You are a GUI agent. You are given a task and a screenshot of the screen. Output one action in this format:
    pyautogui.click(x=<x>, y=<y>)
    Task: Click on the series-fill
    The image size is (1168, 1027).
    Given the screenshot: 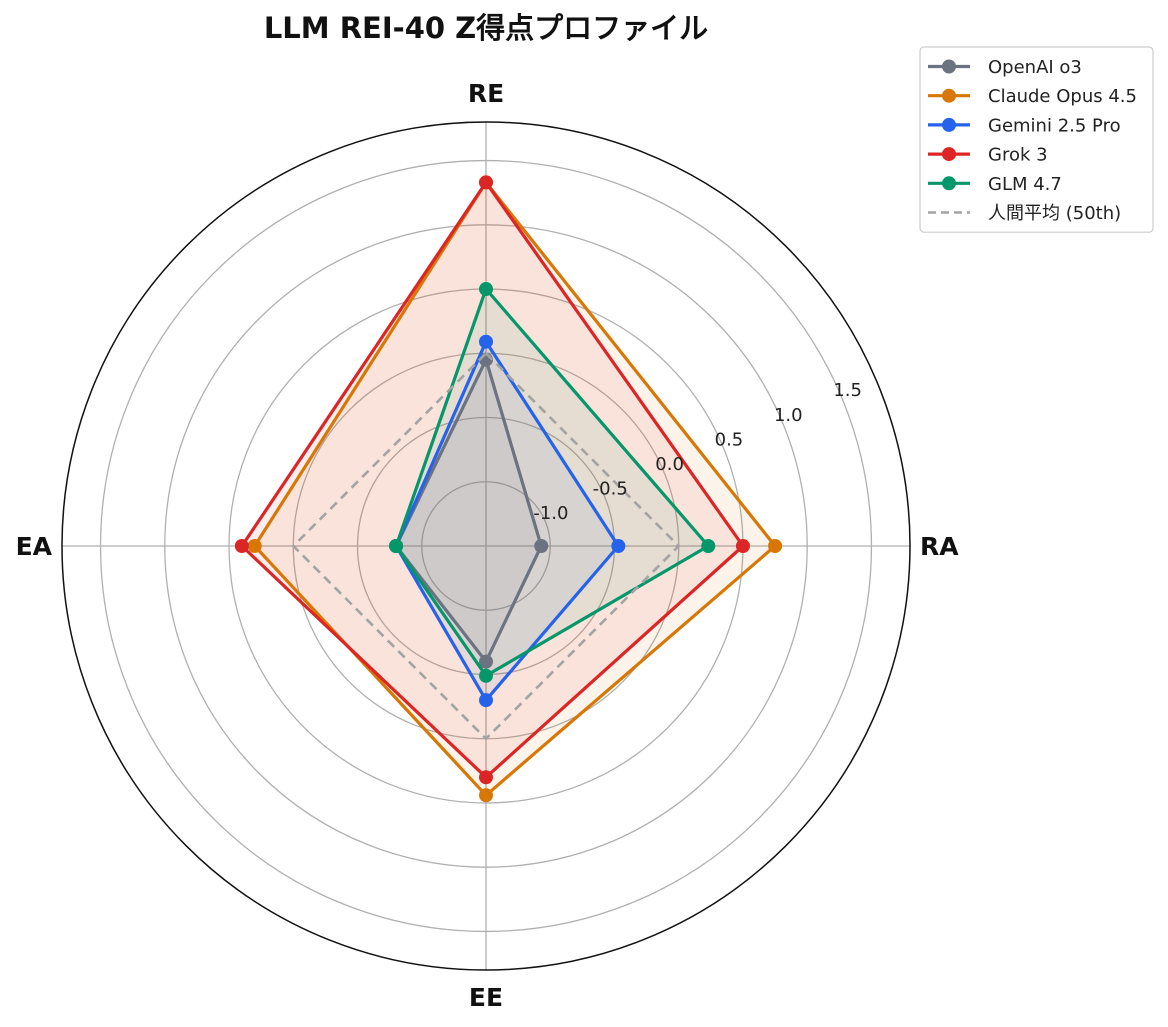 What is the action you would take?
    pyautogui.click(x=469, y=510)
    